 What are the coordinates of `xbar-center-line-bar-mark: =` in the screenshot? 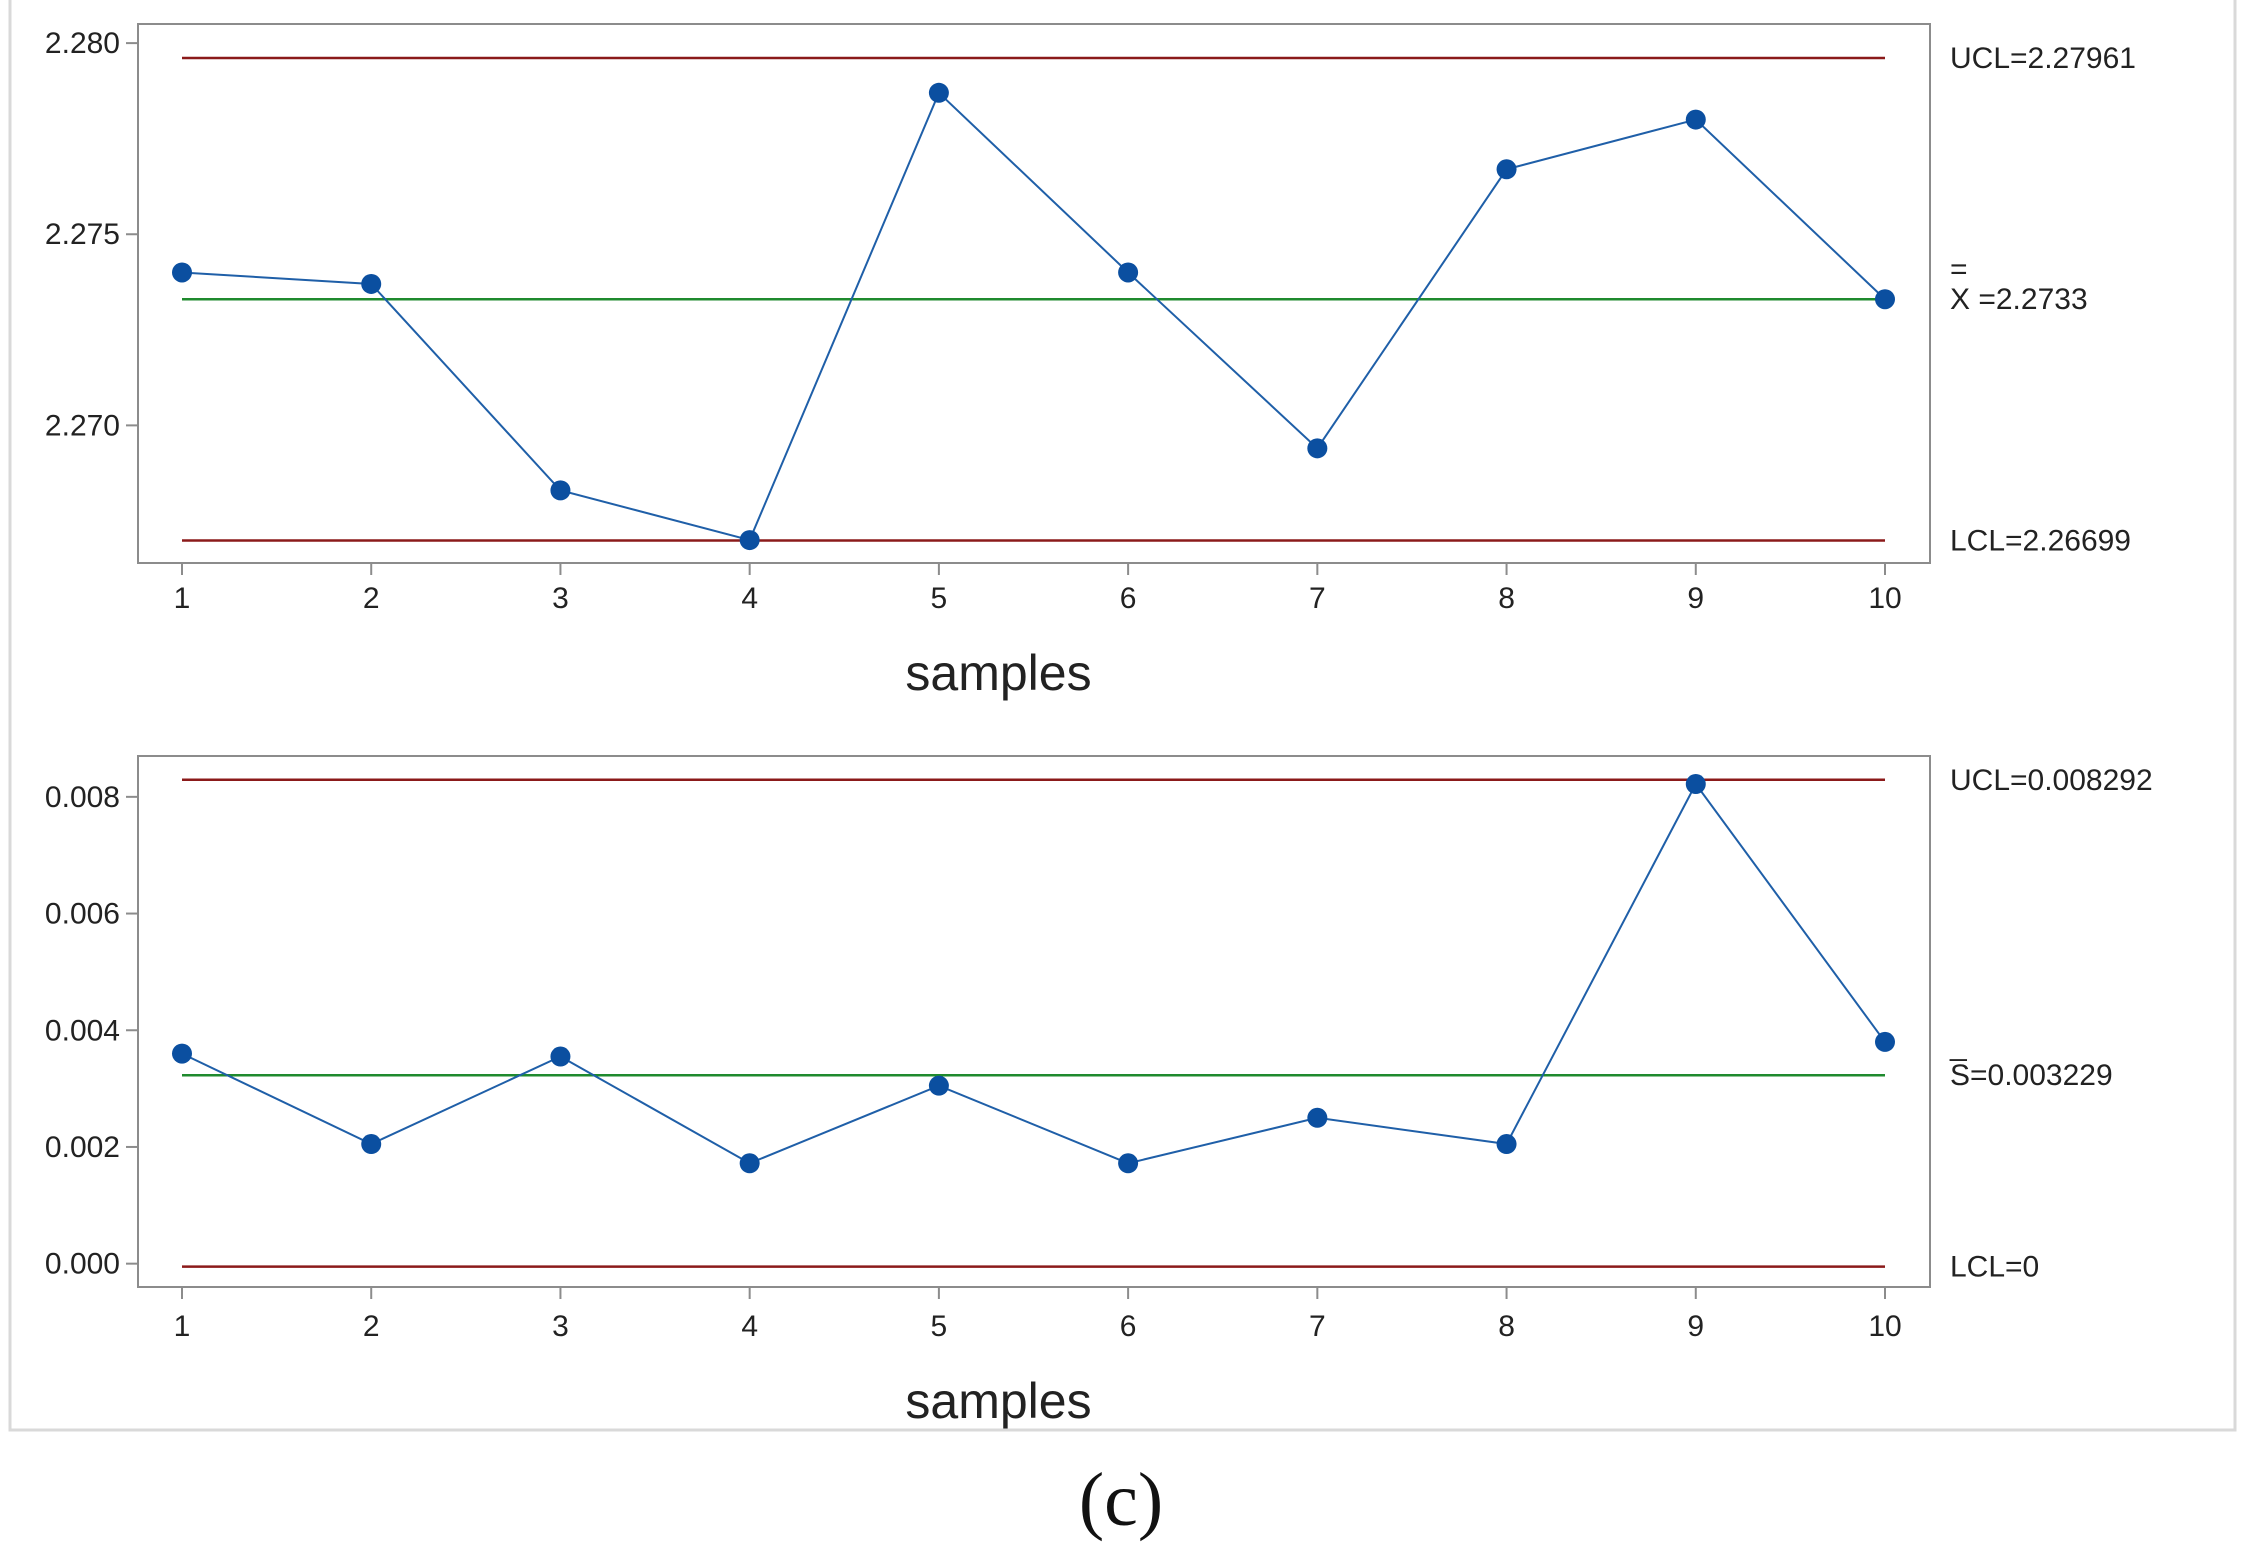 It's located at (1959, 269).